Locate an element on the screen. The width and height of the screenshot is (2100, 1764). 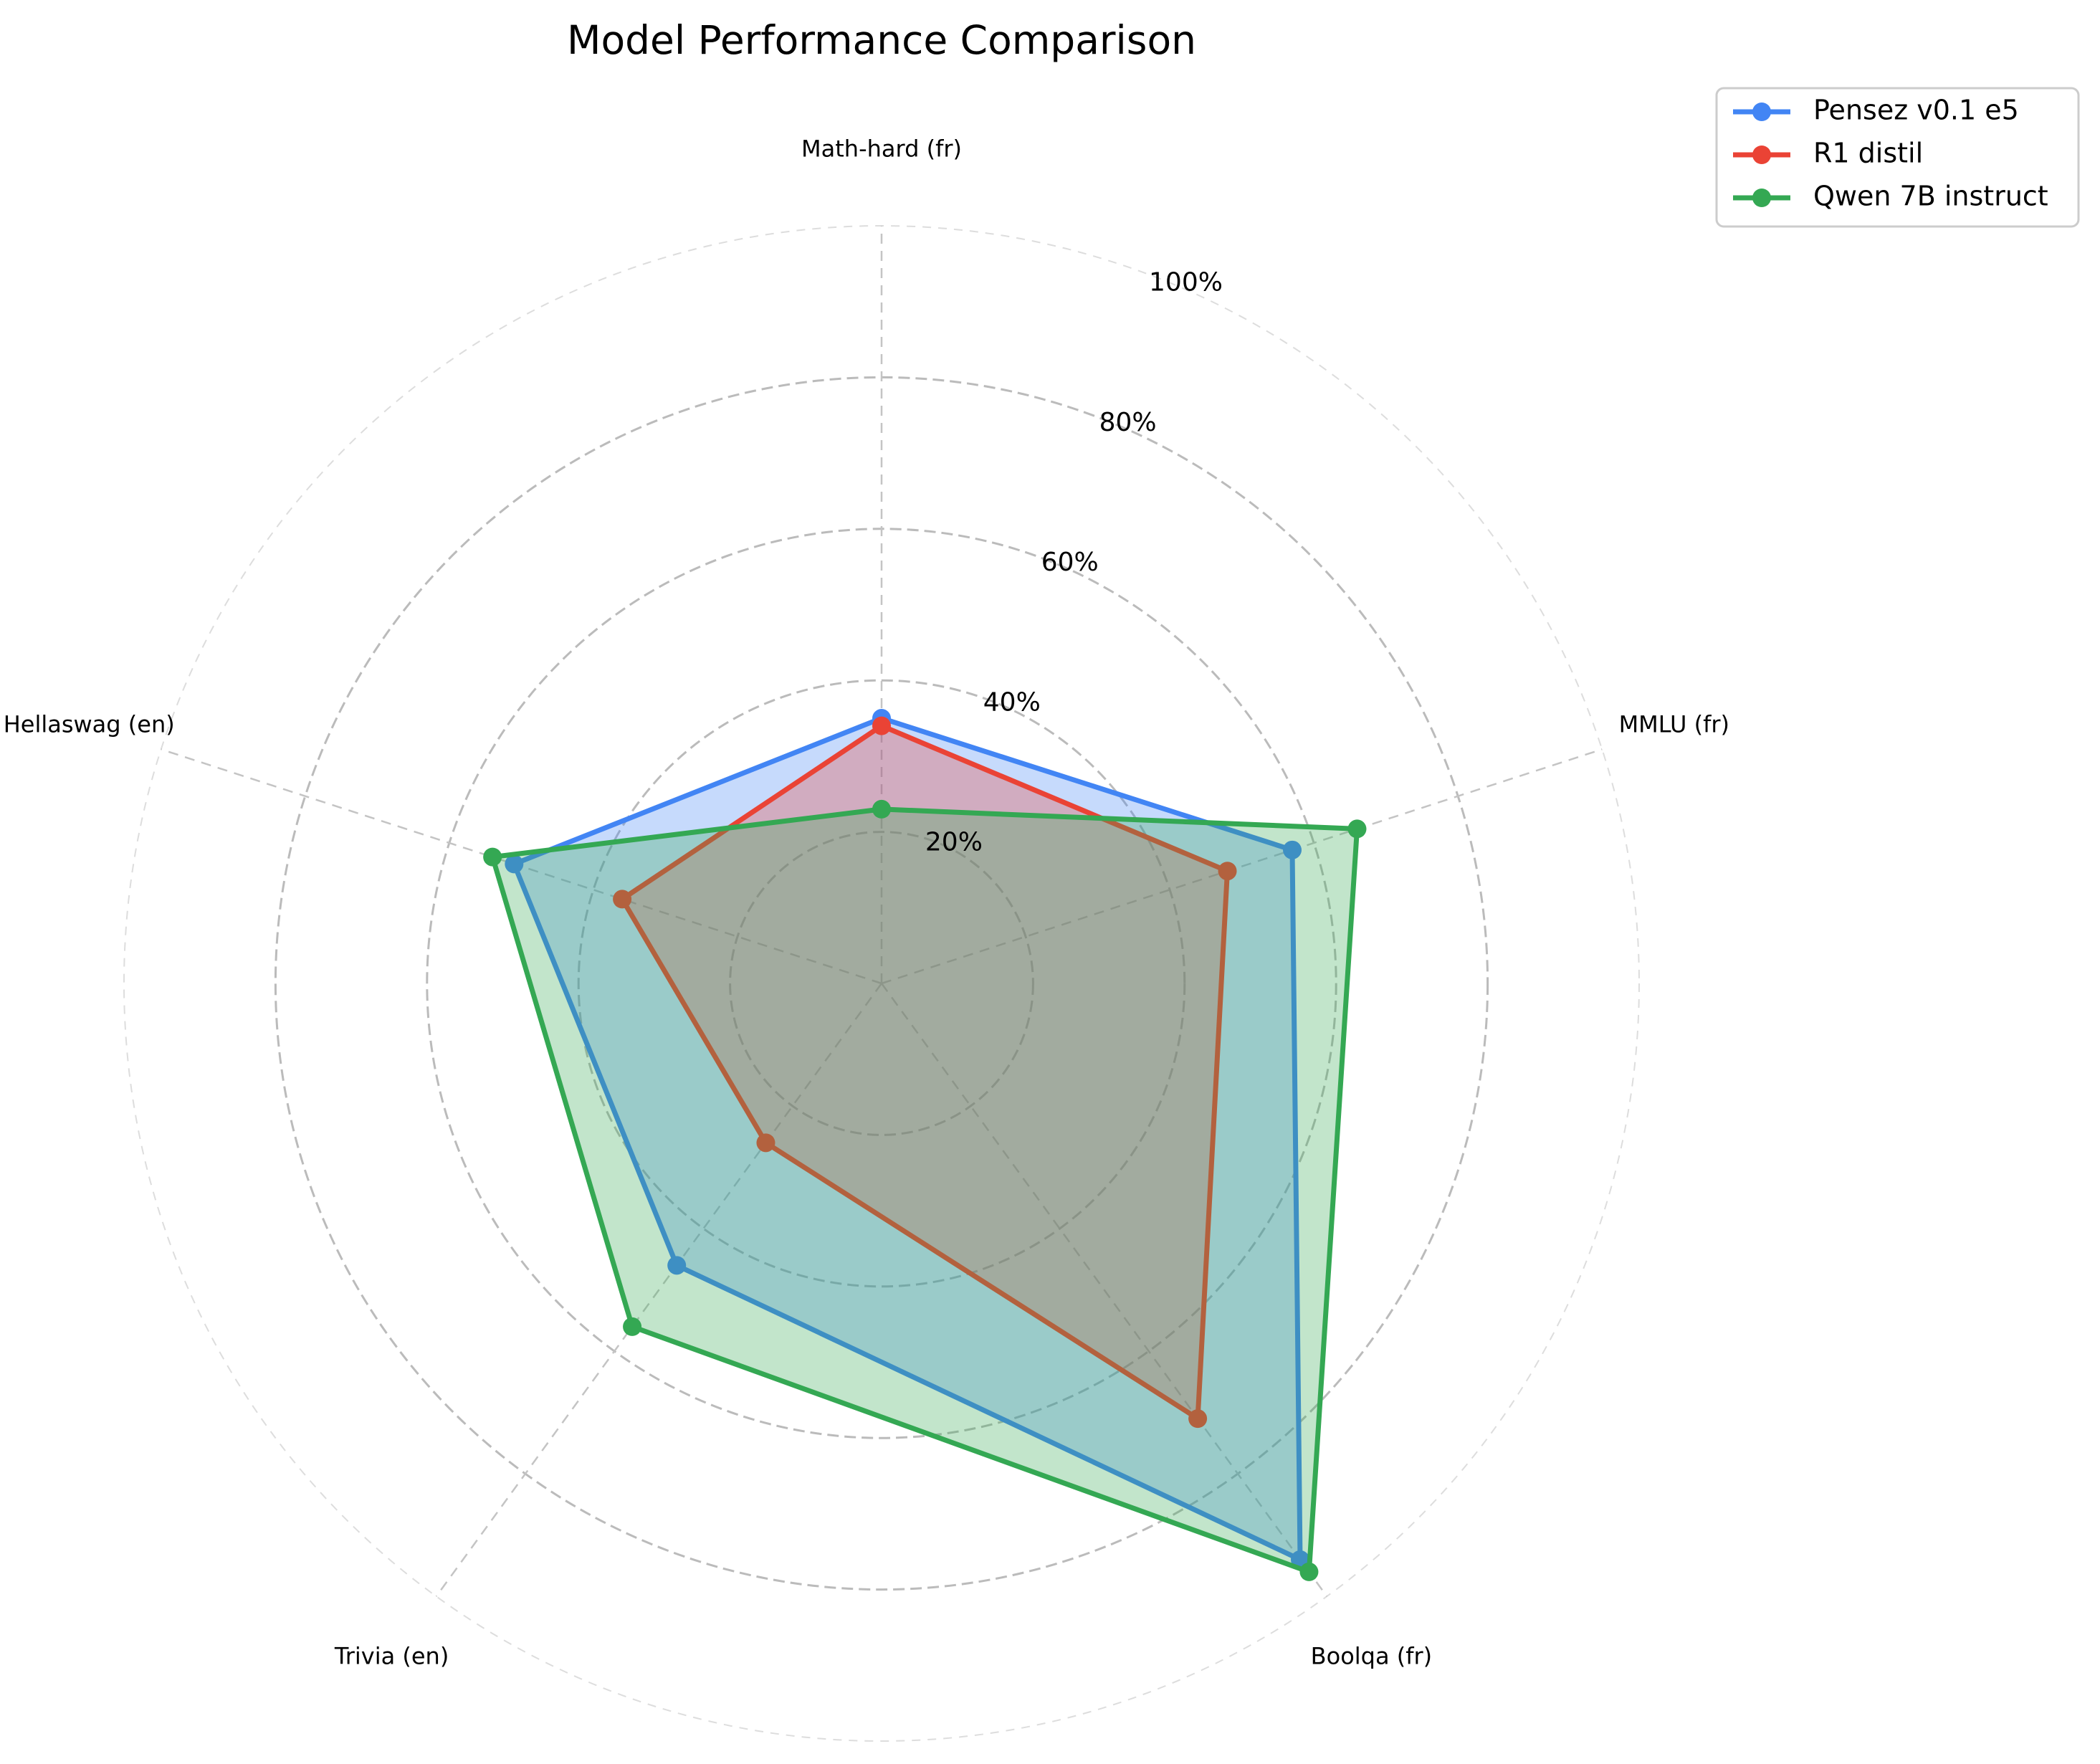
legend-marker-r1-distil is located at coordinates (1761, 155).